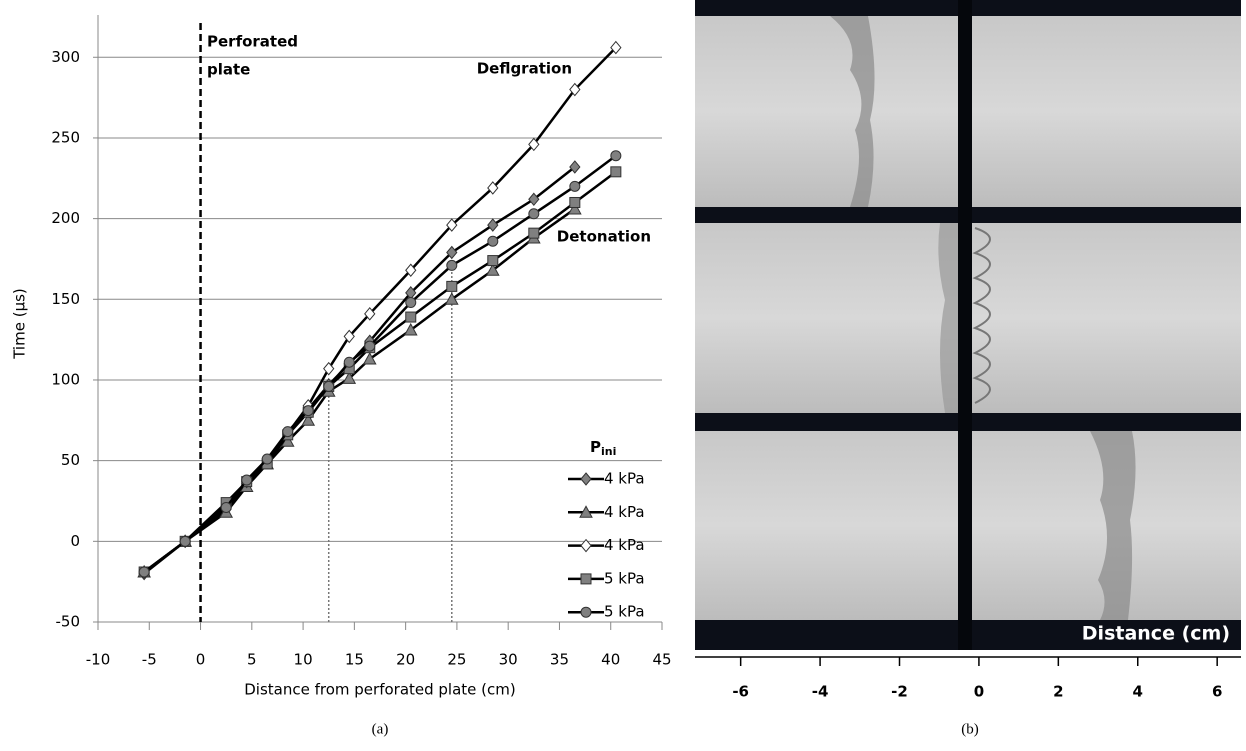  Describe the element at coordinates (70, 460) in the screenshot. I see `y-tick-label: 50` at that location.